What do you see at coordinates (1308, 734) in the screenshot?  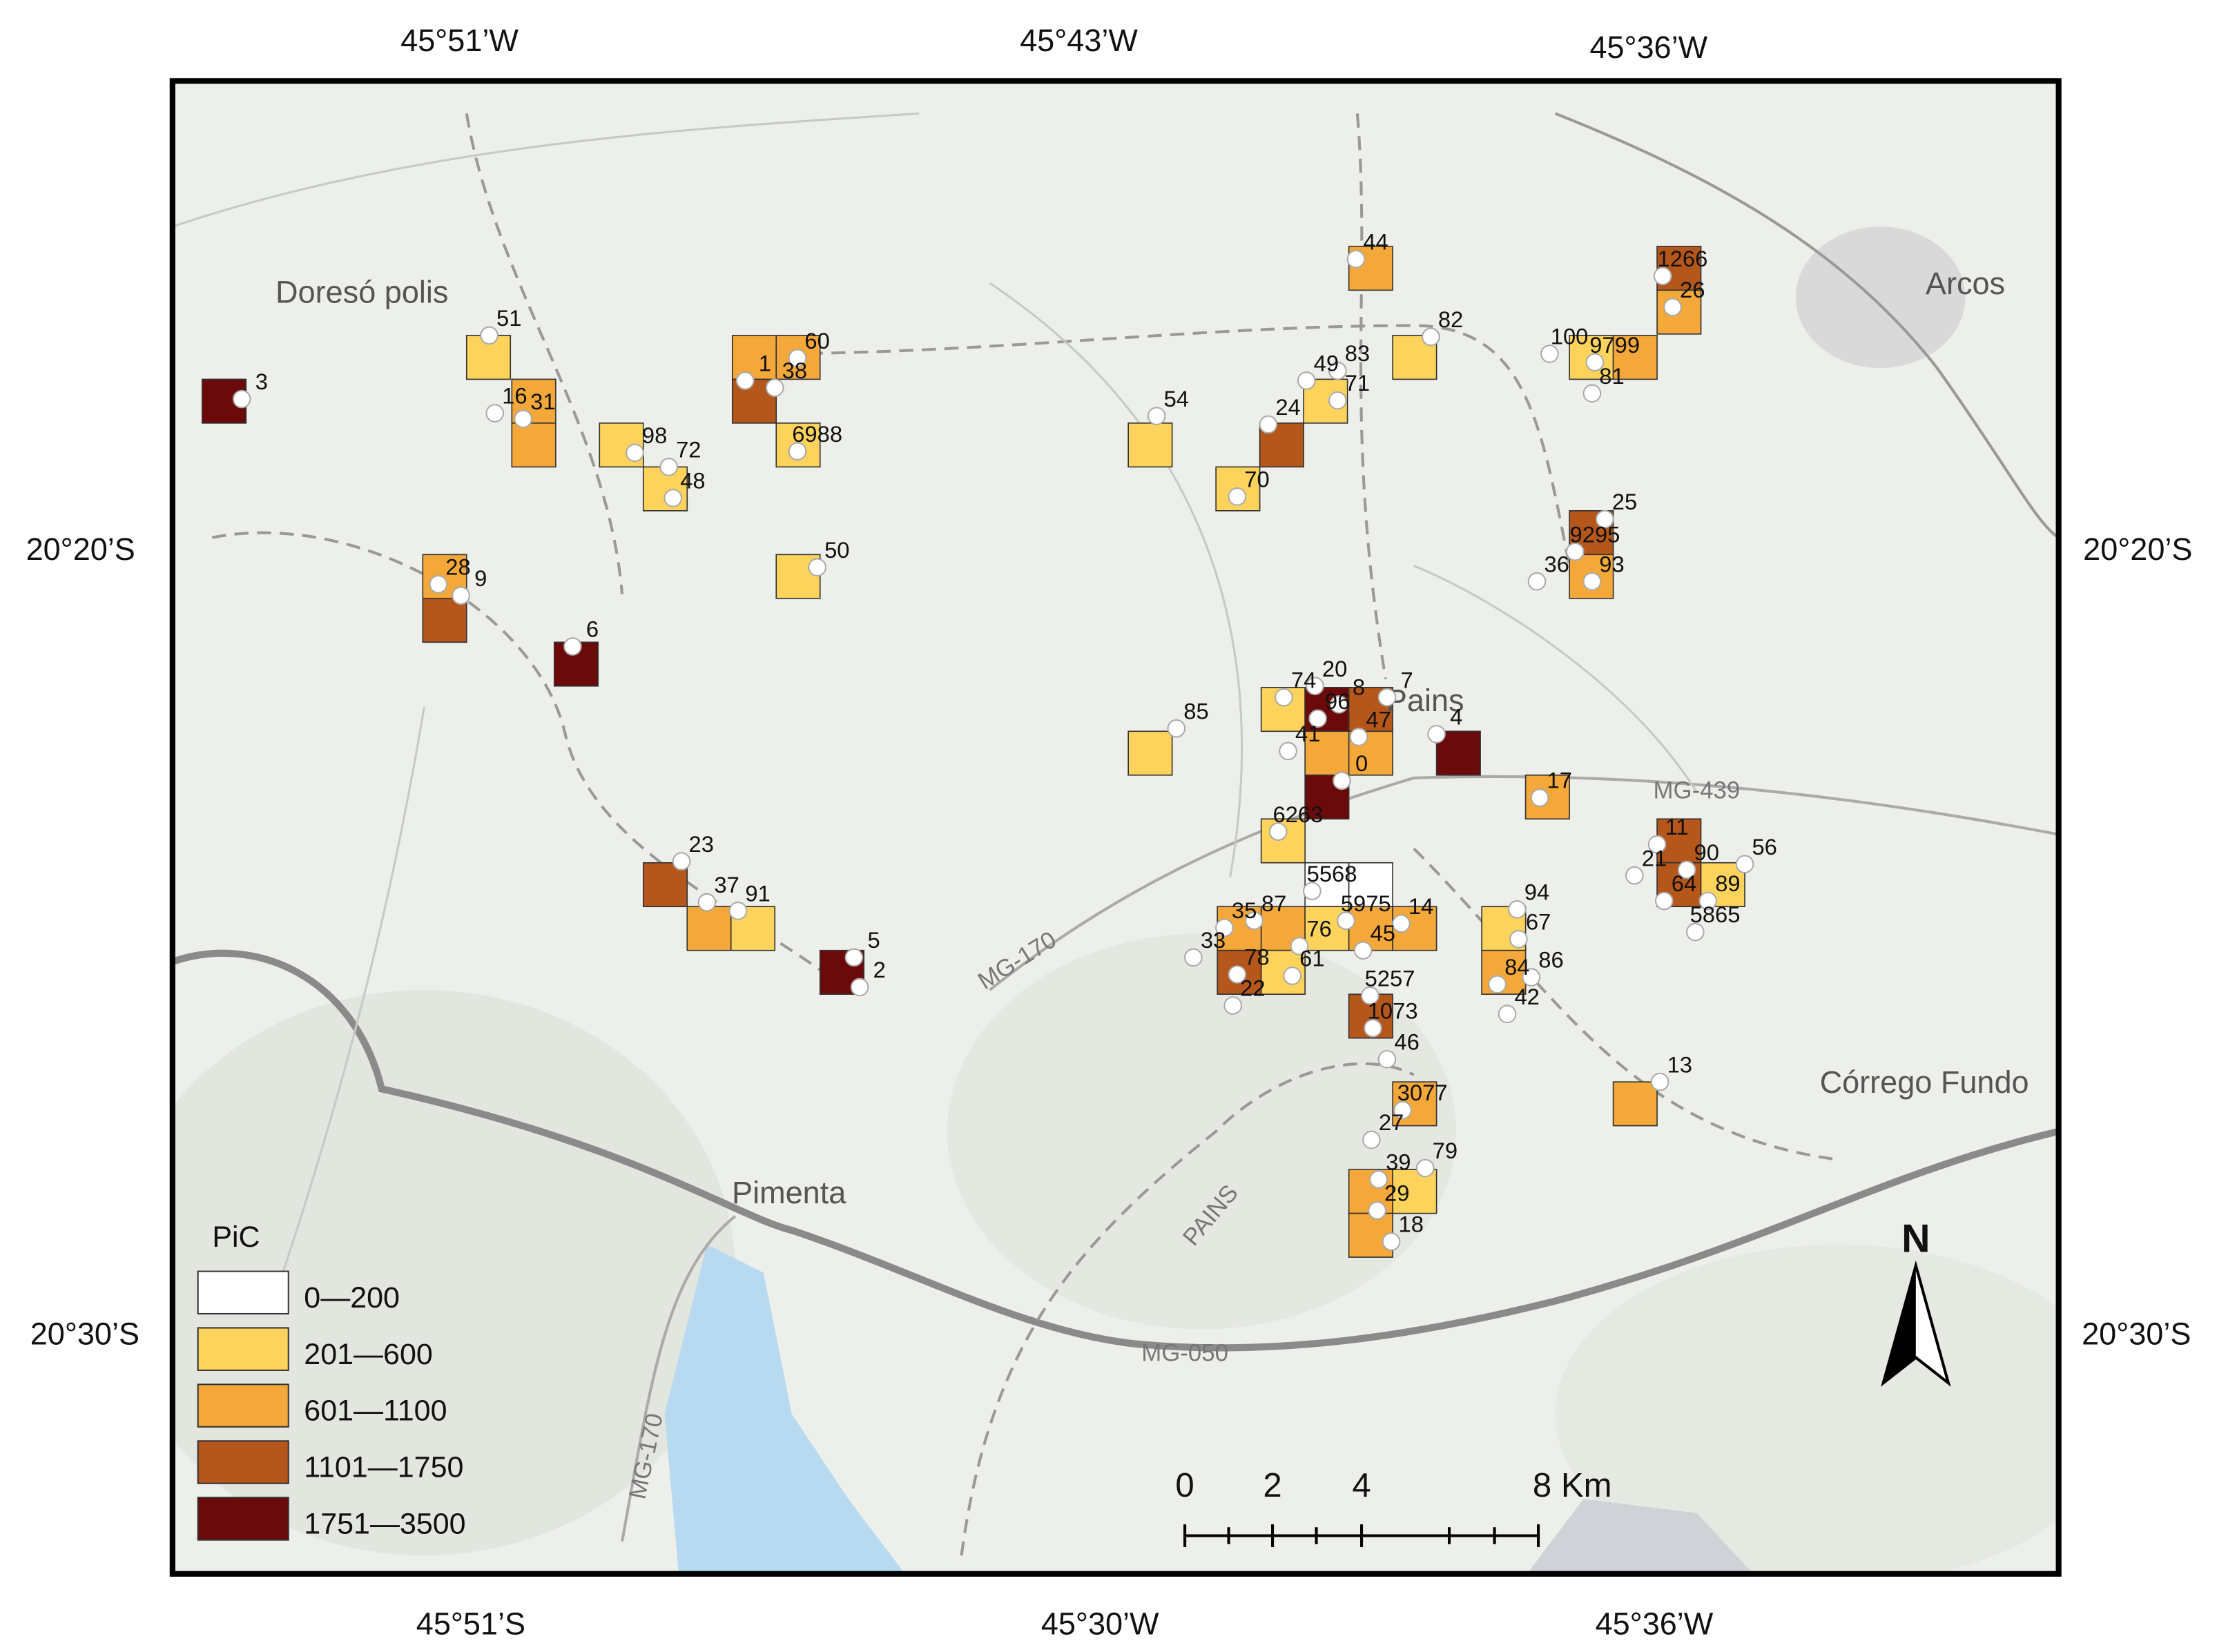 I see `site-label: 41` at bounding box center [1308, 734].